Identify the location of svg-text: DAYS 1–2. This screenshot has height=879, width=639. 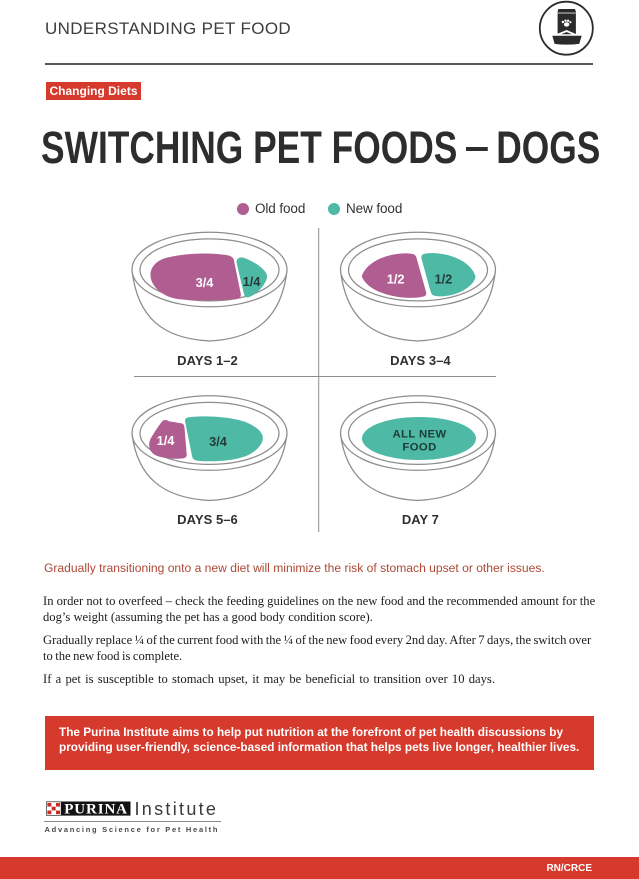
(207, 360).